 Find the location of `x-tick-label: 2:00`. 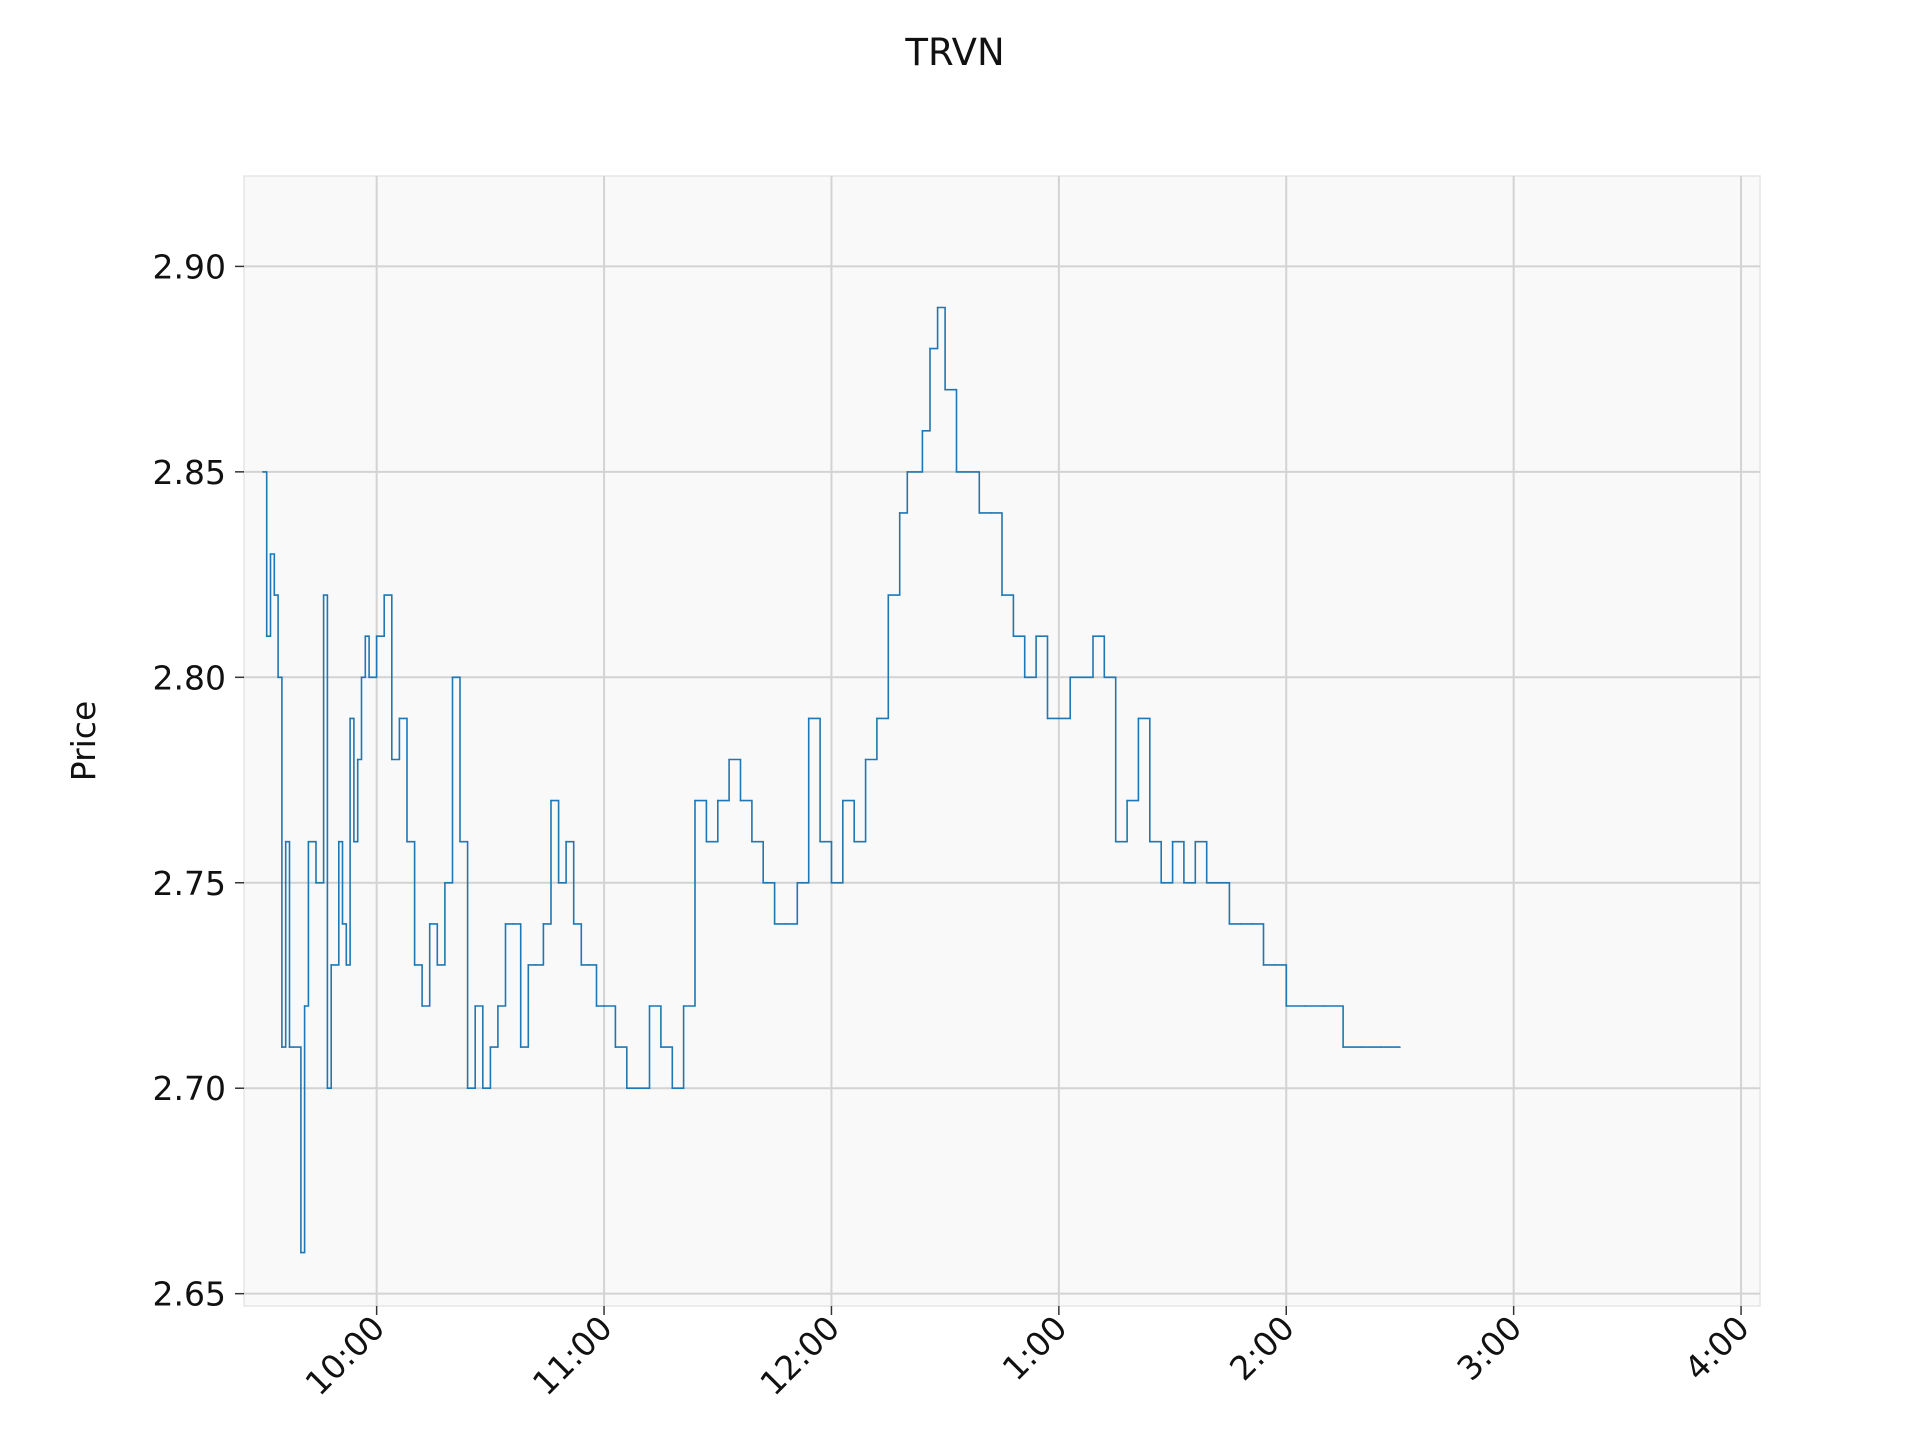

x-tick-label: 2:00 is located at coordinates (1262, 1348).